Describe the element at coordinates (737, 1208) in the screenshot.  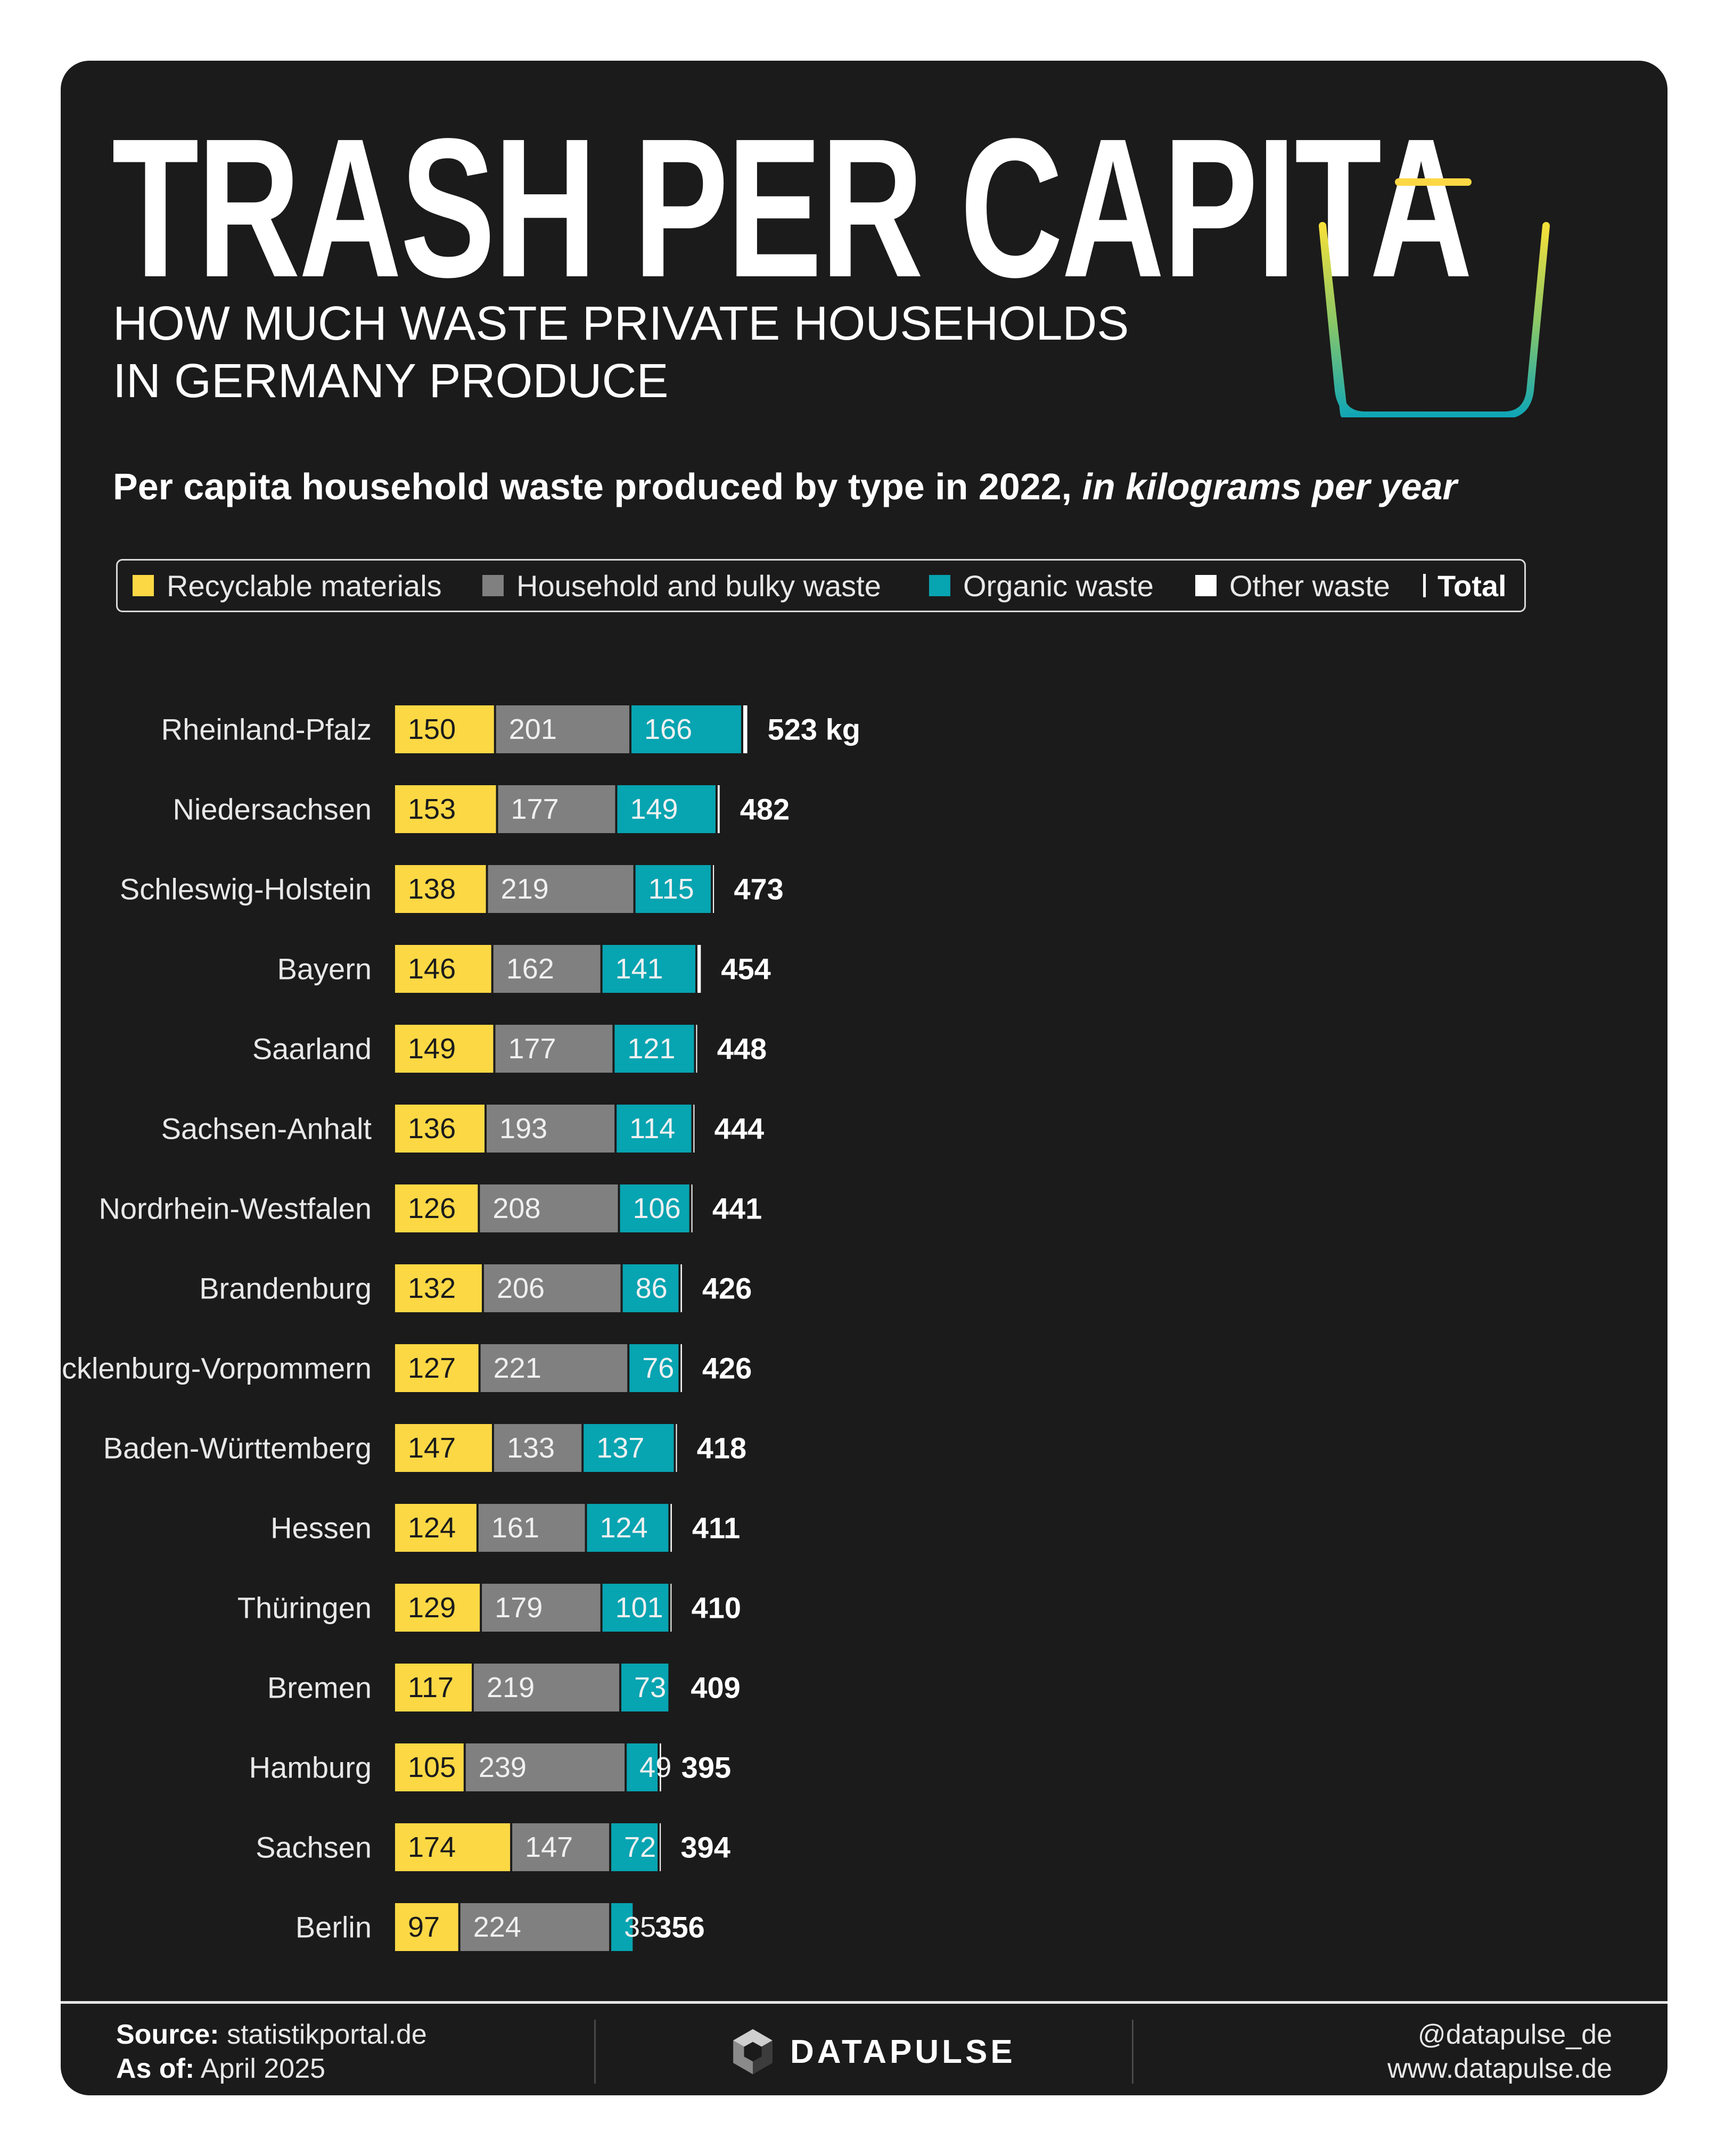
I see `total-label: 441` at that location.